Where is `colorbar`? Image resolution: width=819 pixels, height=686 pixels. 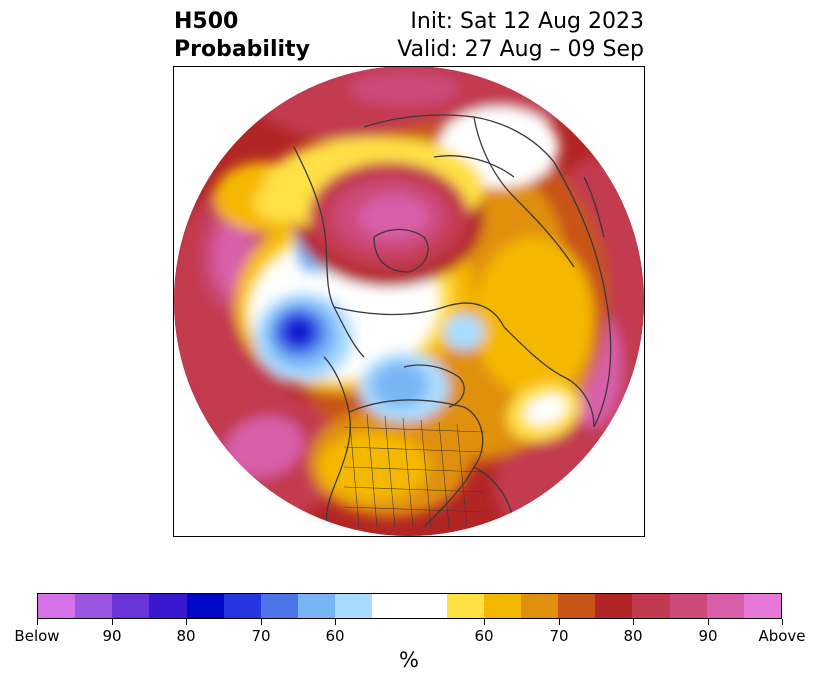 colorbar is located at coordinates (409, 606).